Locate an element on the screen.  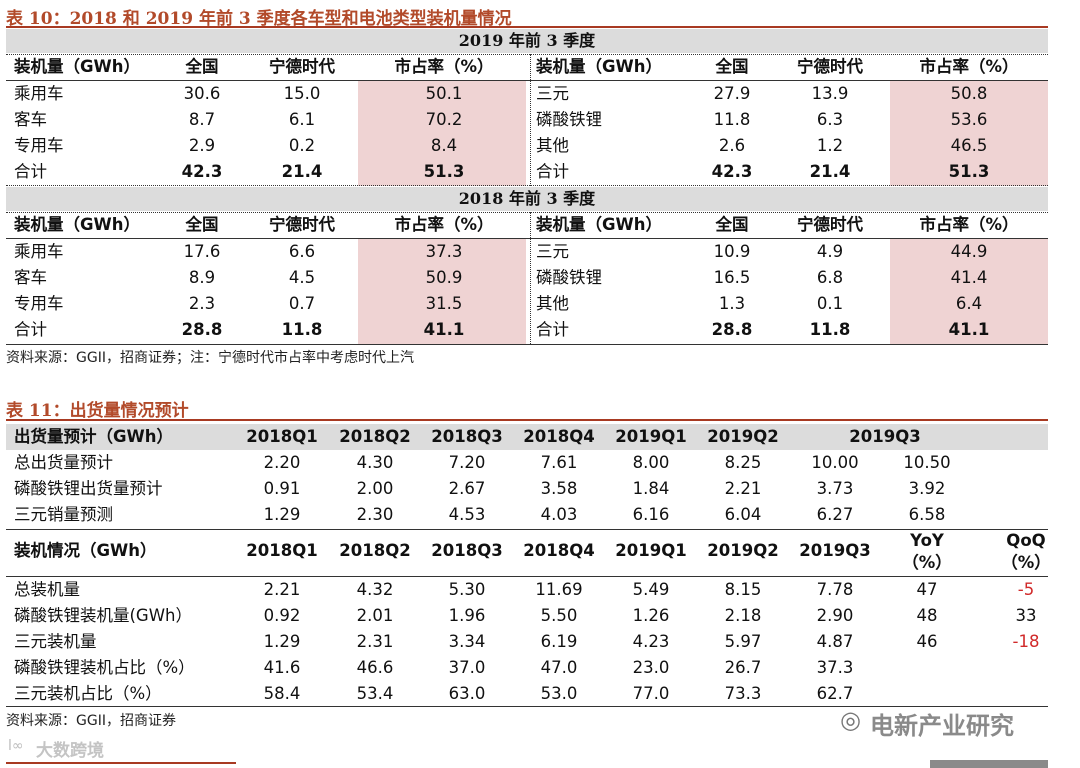
corner-logo-icon: l∞ is located at coordinates (16, 746).